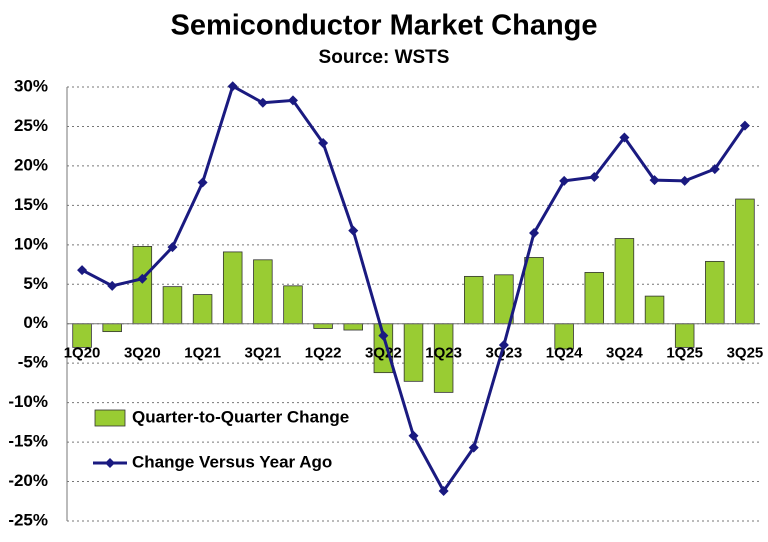 Image resolution: width=768 pixels, height=542 pixels. Describe the element at coordinates (684, 353) in the screenshot. I see `x-tick-label: 1Q25` at that location.